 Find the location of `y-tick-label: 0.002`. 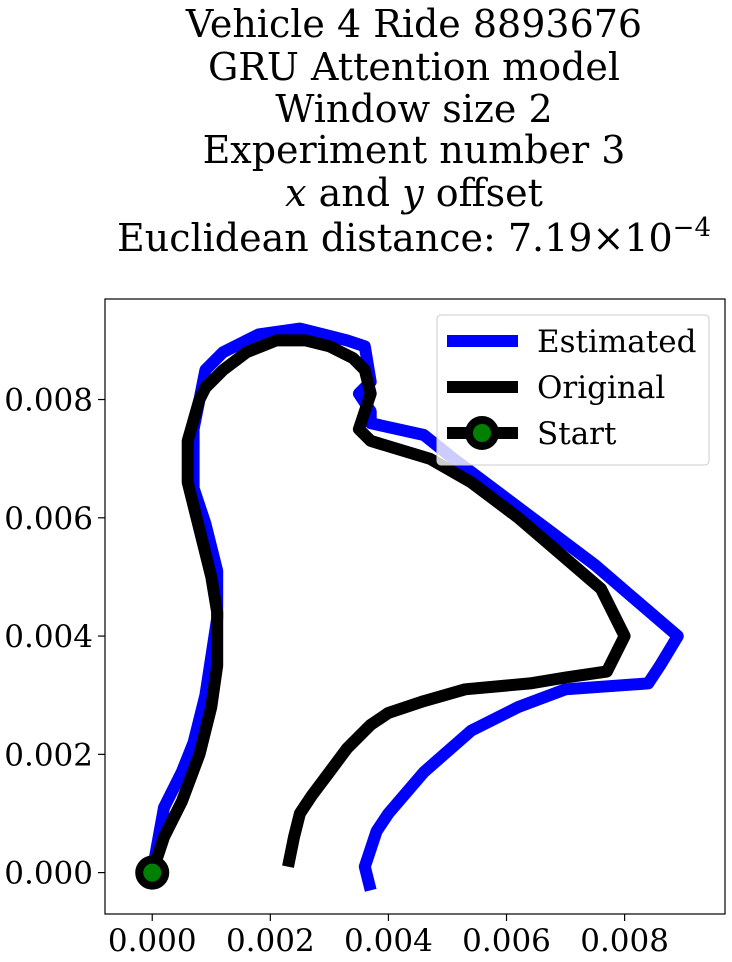

y-tick-label: 0.002 is located at coordinates (48, 755).